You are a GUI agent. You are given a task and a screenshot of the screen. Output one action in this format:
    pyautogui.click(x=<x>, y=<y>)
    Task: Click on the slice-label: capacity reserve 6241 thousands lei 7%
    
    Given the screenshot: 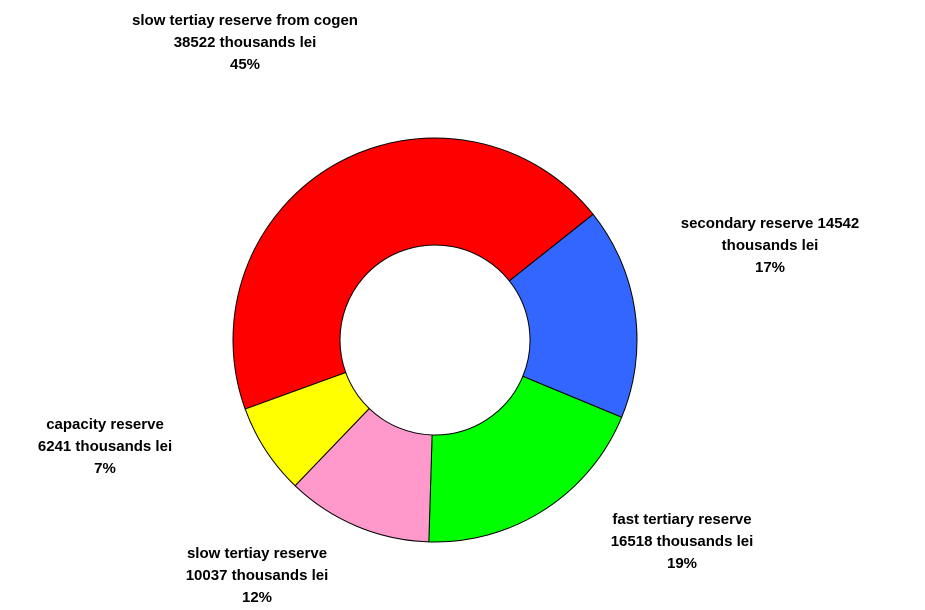 What is the action you would take?
    pyautogui.click(x=105, y=447)
    